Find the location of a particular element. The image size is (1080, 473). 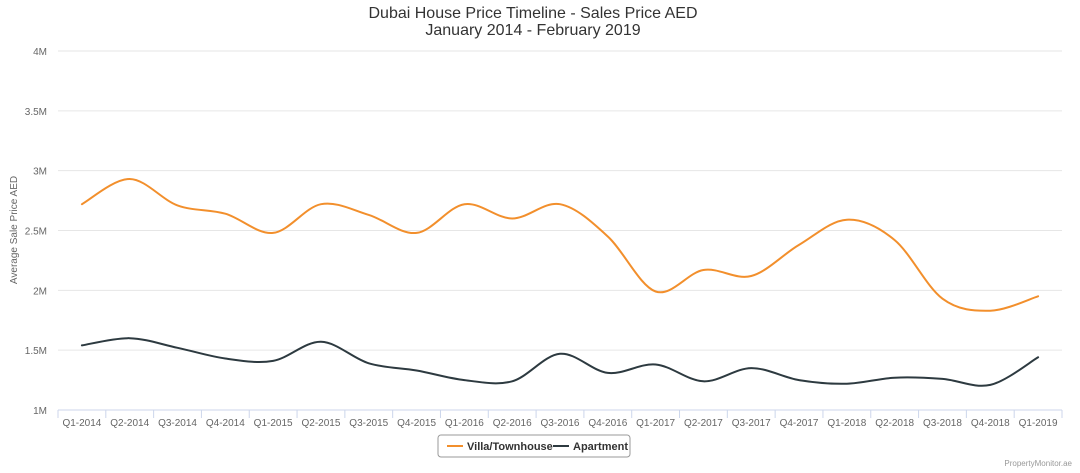

x-tick-label: Q3-2016 is located at coordinates (560, 423).